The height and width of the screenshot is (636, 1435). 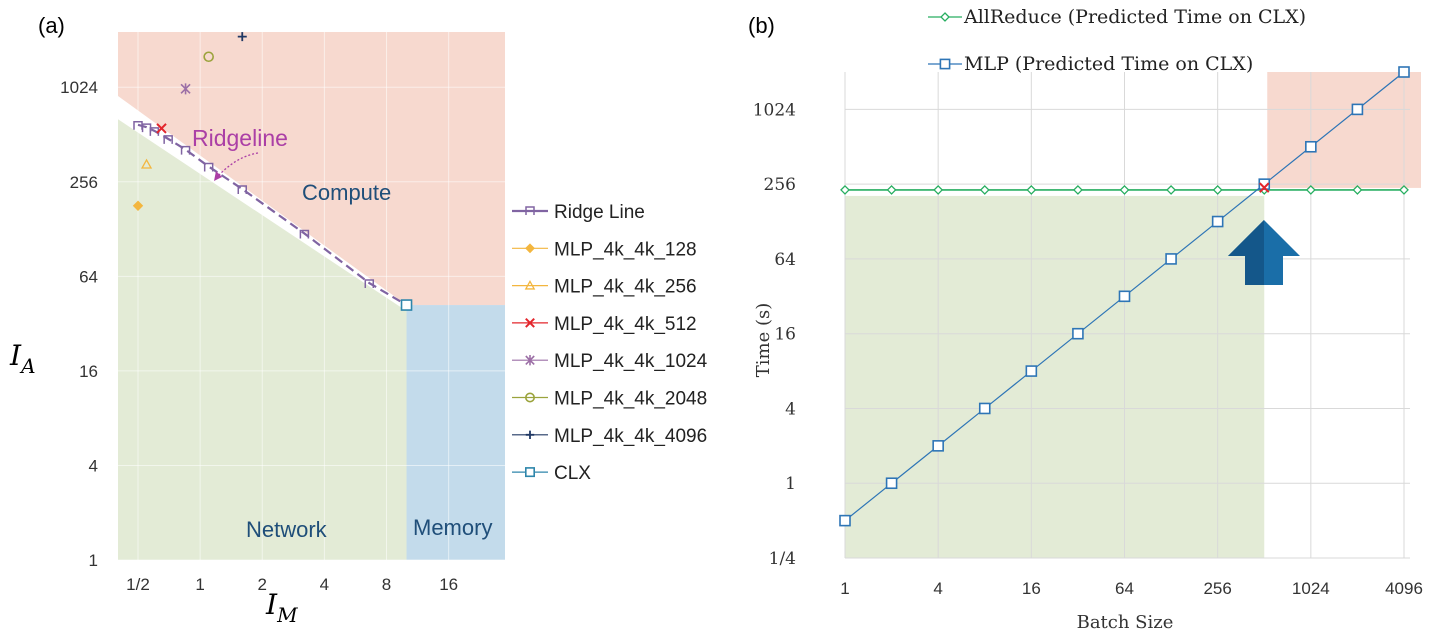 I want to click on legend-item-mlp_4k_4k_128: MLP_4k_4k_128, so click(x=604, y=249).